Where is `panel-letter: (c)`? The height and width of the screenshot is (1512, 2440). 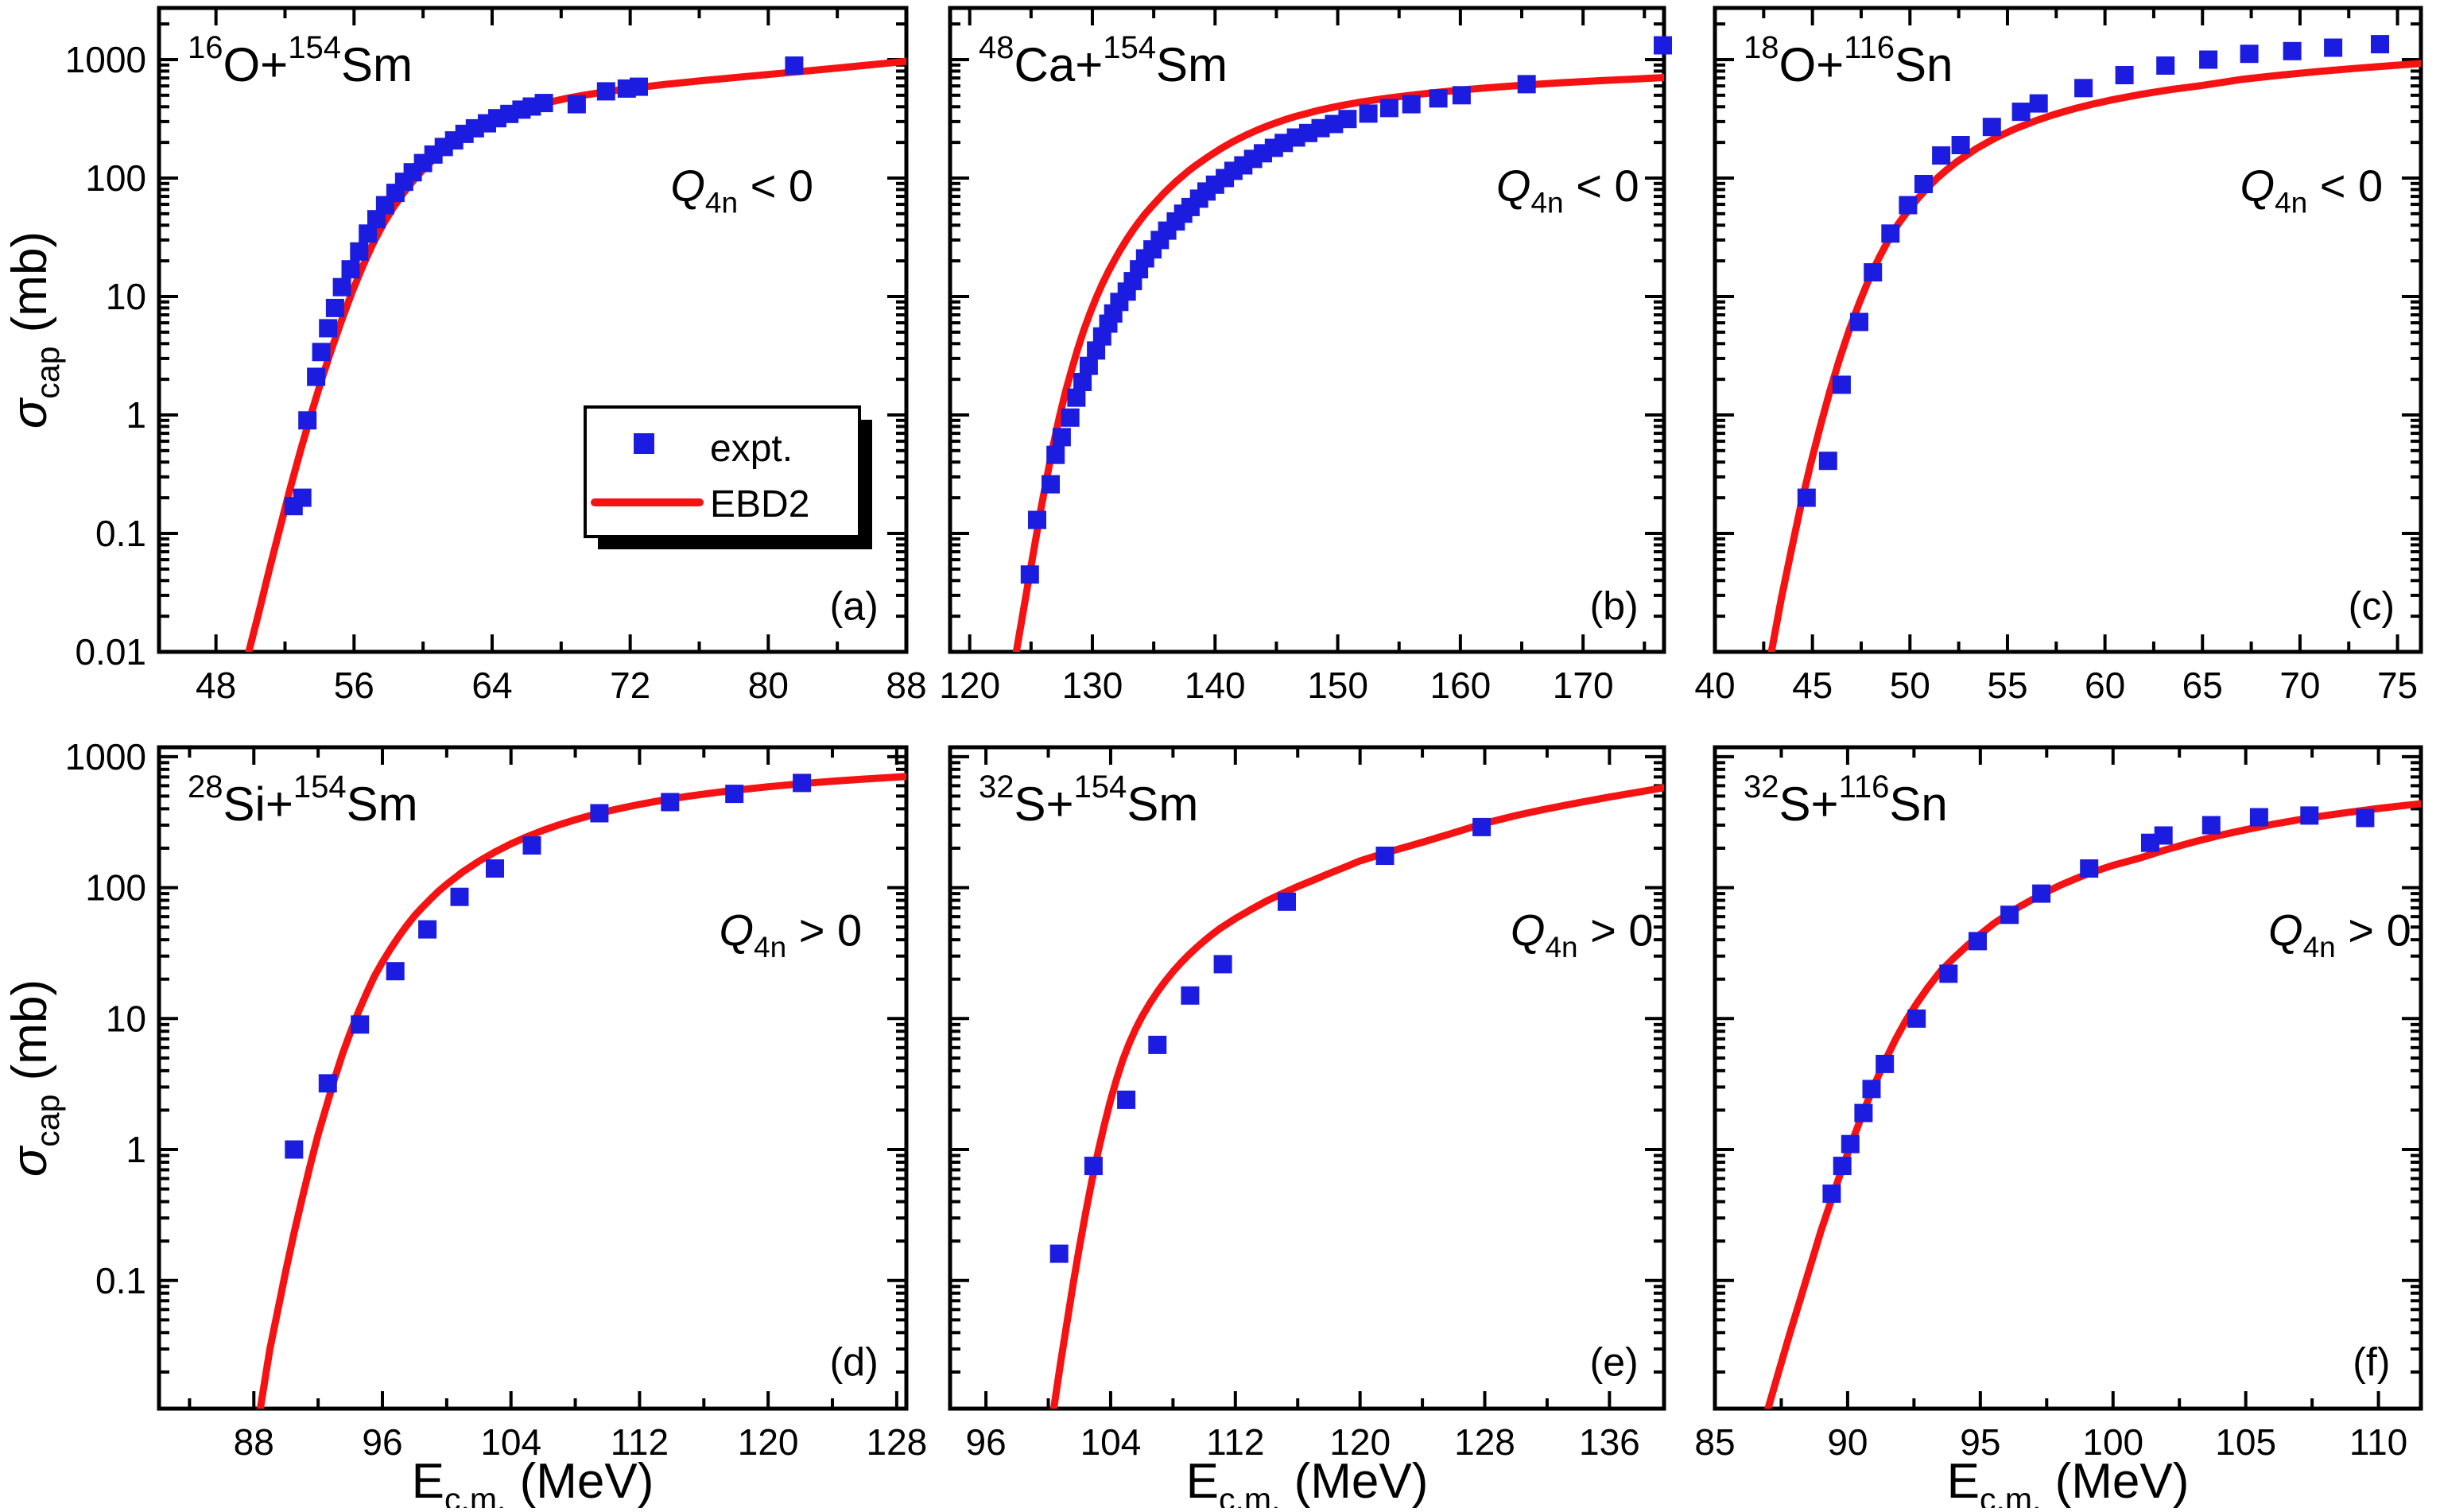
panel-letter: (c) is located at coordinates (2372, 606).